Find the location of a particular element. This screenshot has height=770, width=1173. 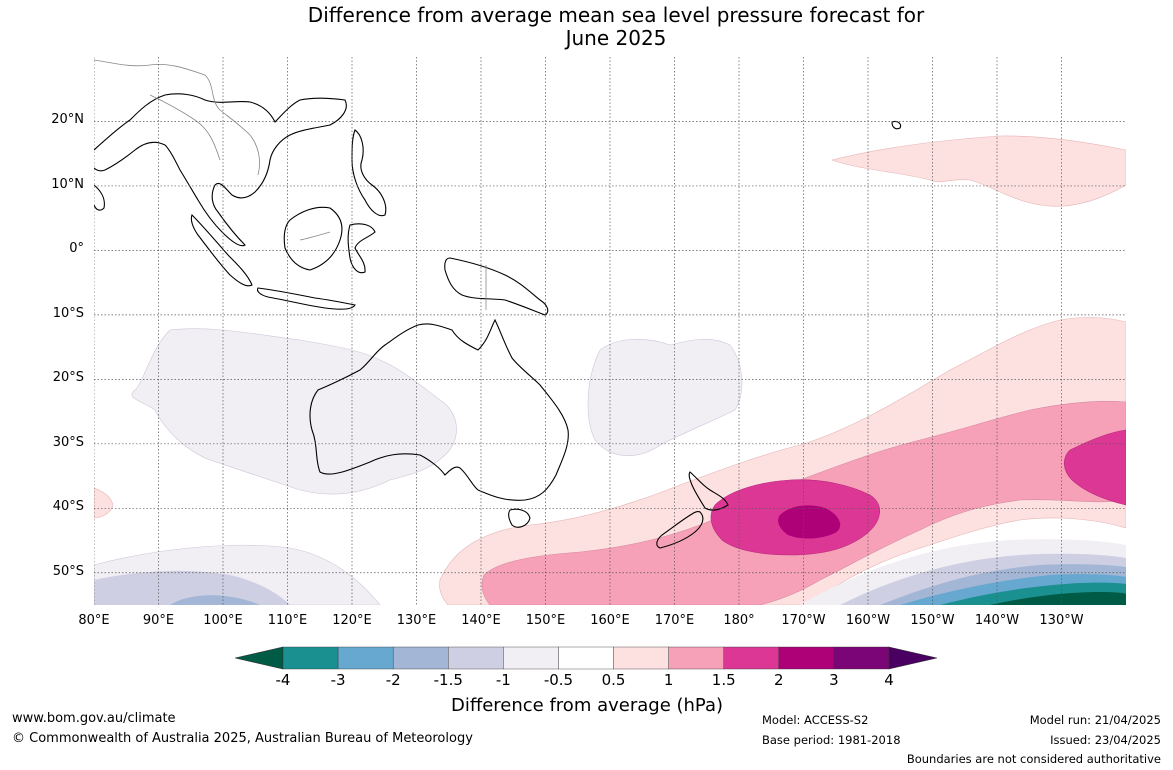

latitude-label: 20°N is located at coordinates (67, 120).